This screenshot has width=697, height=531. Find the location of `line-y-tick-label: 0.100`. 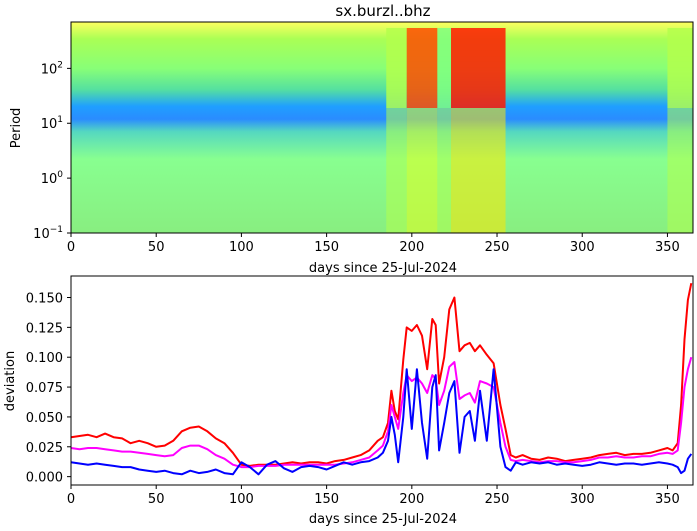

line-y-tick-label: 0.100 is located at coordinates (44, 358).